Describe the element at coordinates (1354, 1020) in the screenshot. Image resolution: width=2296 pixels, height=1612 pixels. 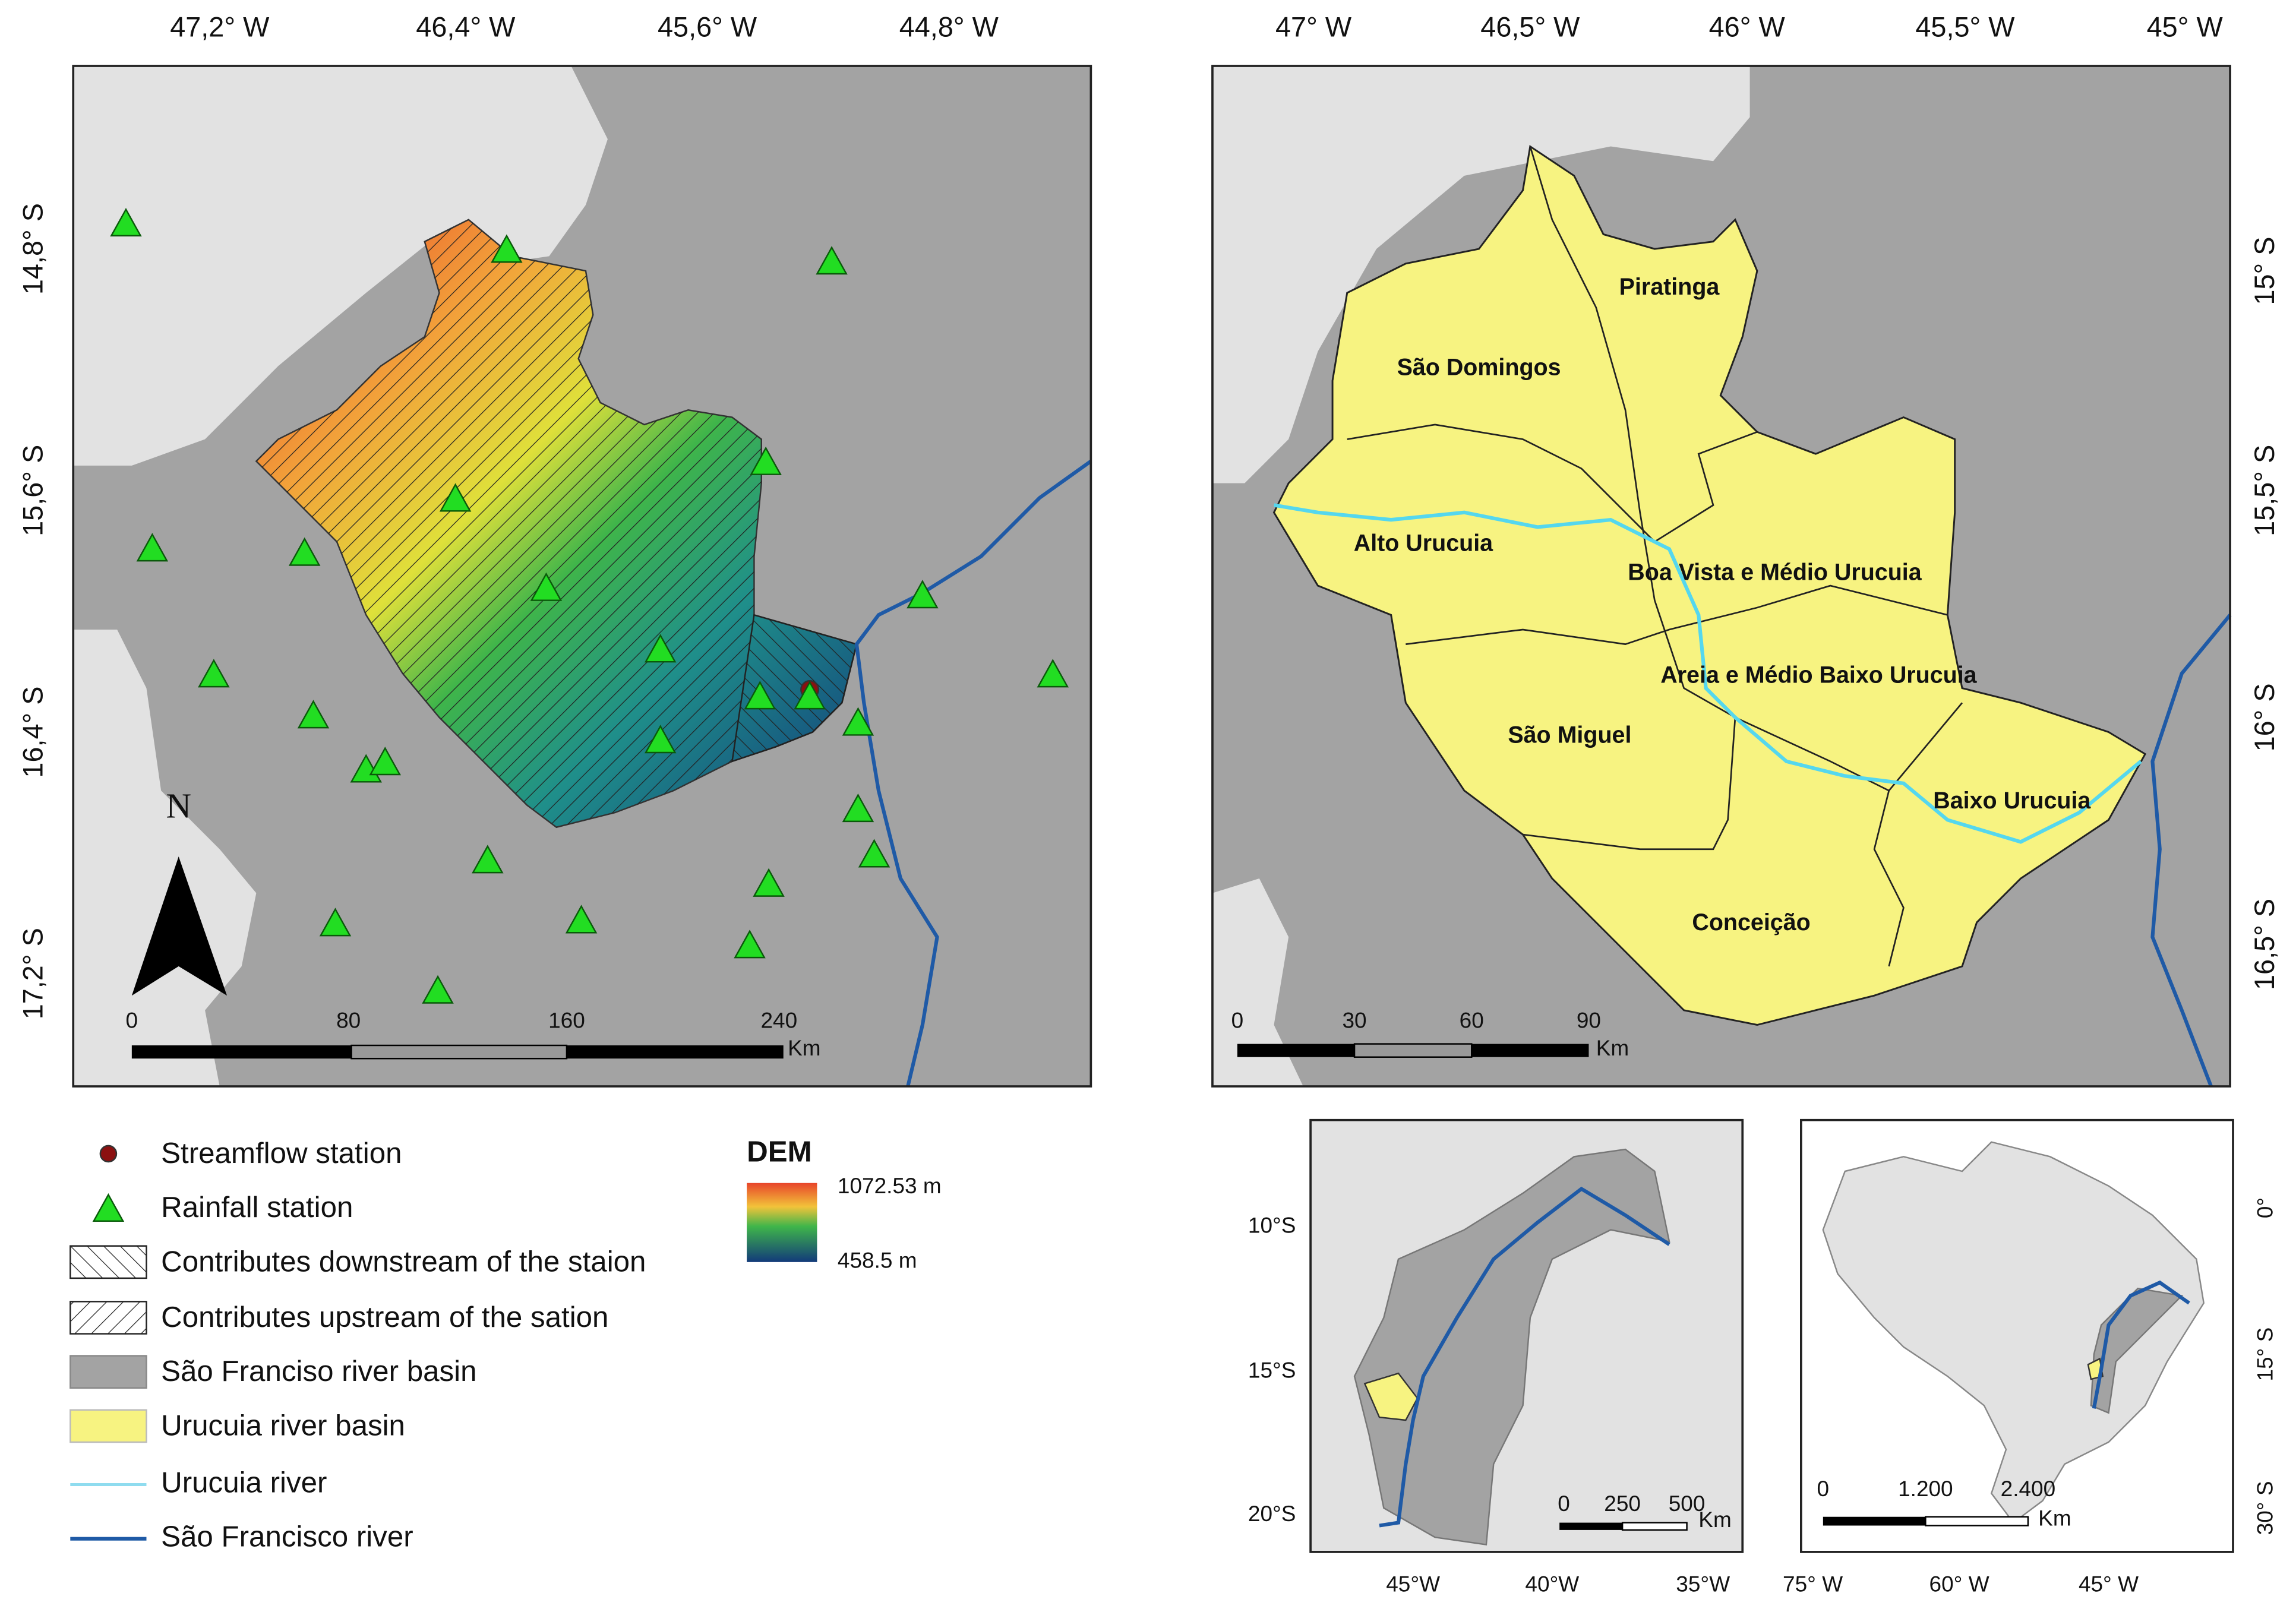
I see `scale-label: 30` at that location.